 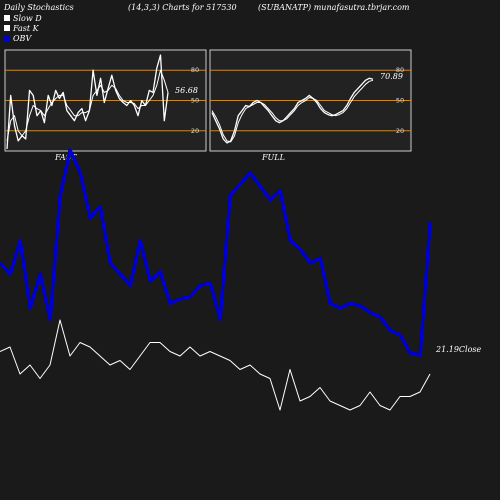 I want to click on fast-level-label-20: 20, so click(x=195, y=131).